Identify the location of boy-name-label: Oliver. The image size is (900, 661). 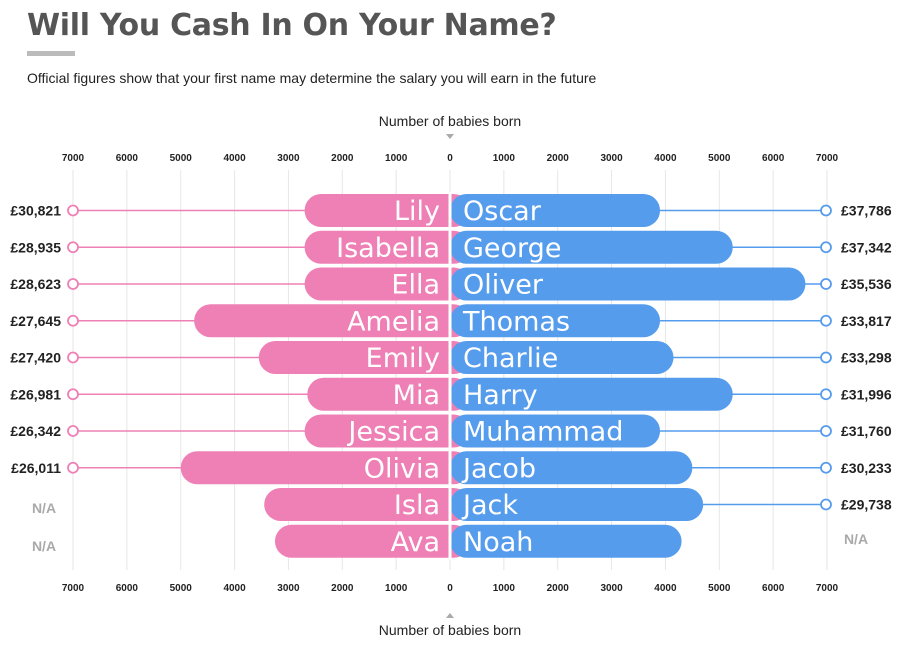
(503, 285).